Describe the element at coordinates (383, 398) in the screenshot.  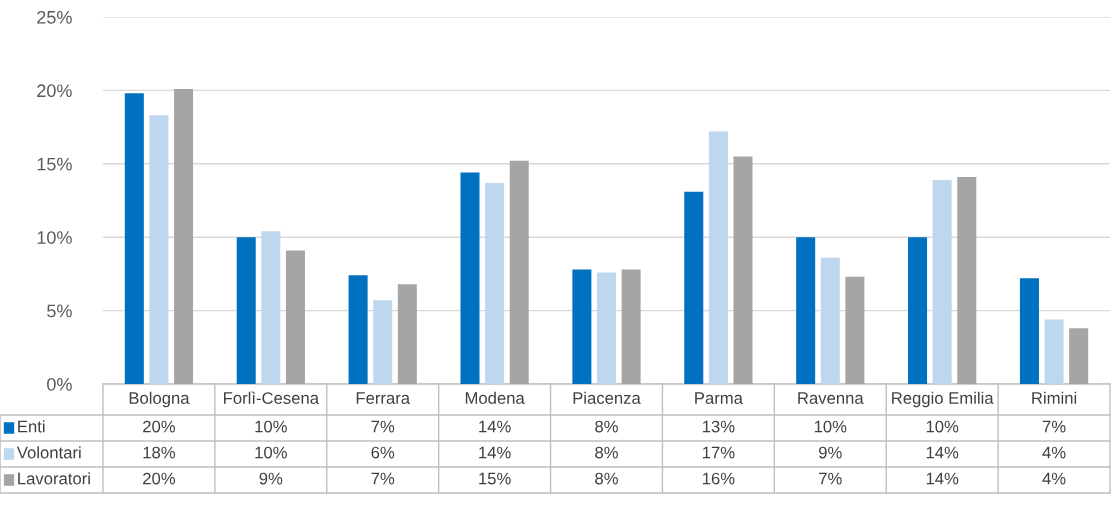
I see `x-tick-label: Ferrara` at that location.